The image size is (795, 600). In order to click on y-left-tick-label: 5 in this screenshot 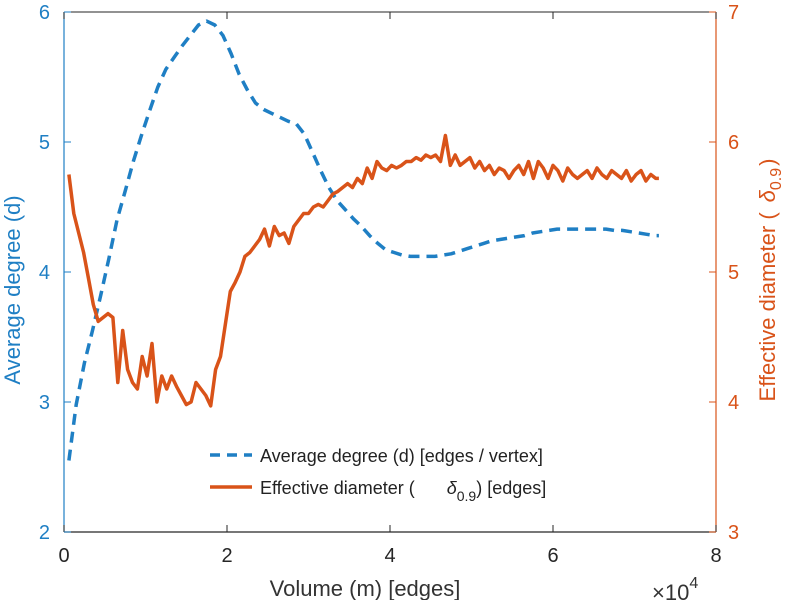, I will do `click(44, 143)`.